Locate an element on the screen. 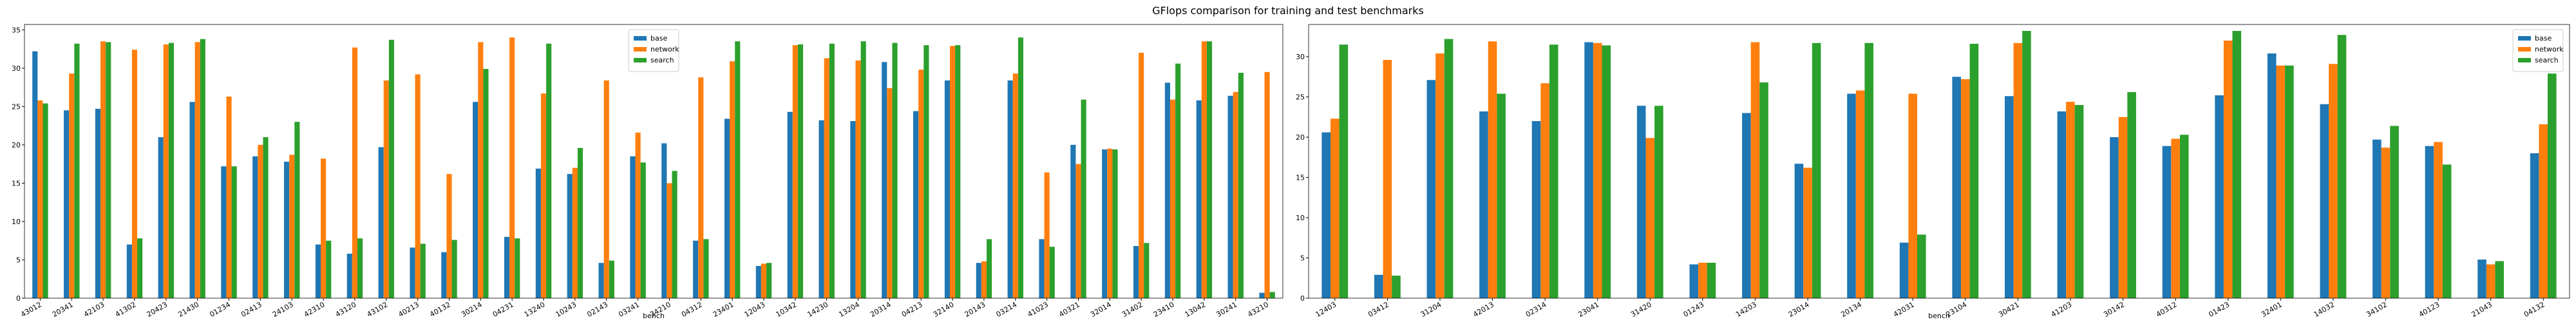 The height and width of the screenshot is (322, 2576). x-tick-label: 04312 is located at coordinates (692, 309).